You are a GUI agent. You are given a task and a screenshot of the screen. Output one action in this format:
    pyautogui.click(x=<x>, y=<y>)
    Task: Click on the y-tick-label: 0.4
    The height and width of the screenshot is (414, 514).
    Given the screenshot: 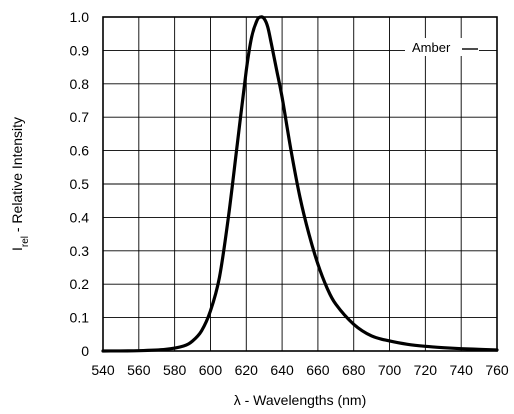 What is the action you would take?
    pyautogui.click(x=80, y=217)
    